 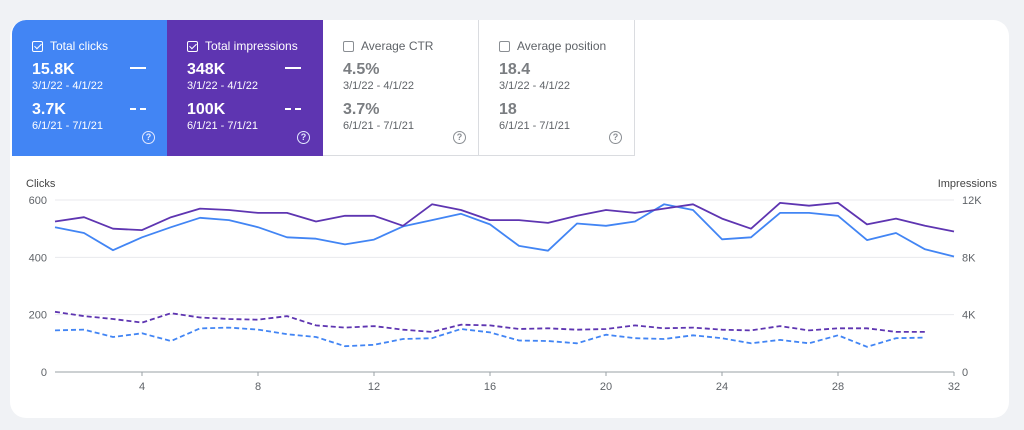 What do you see at coordinates (606, 387) in the screenshot?
I see `x-tick-label: 20` at bounding box center [606, 387].